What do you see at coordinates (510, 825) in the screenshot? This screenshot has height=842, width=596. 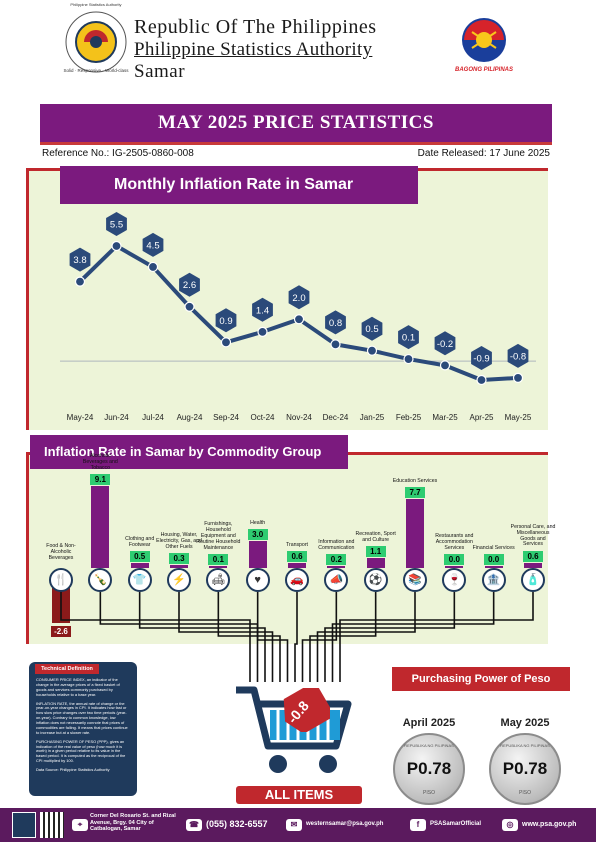 I see `globe-icon: ◎` at bounding box center [510, 825].